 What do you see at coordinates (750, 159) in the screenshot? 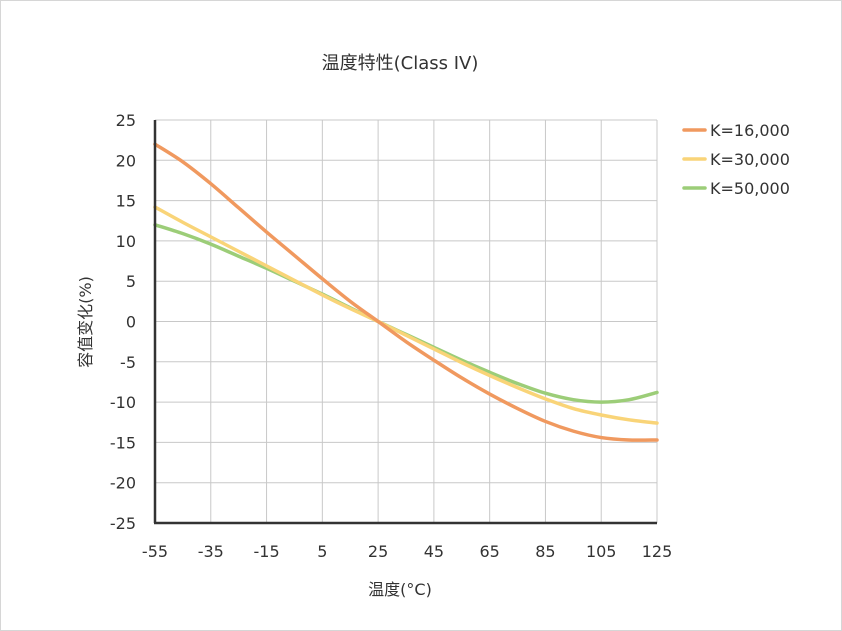
I see `legend-label: K=30,000` at bounding box center [750, 159].